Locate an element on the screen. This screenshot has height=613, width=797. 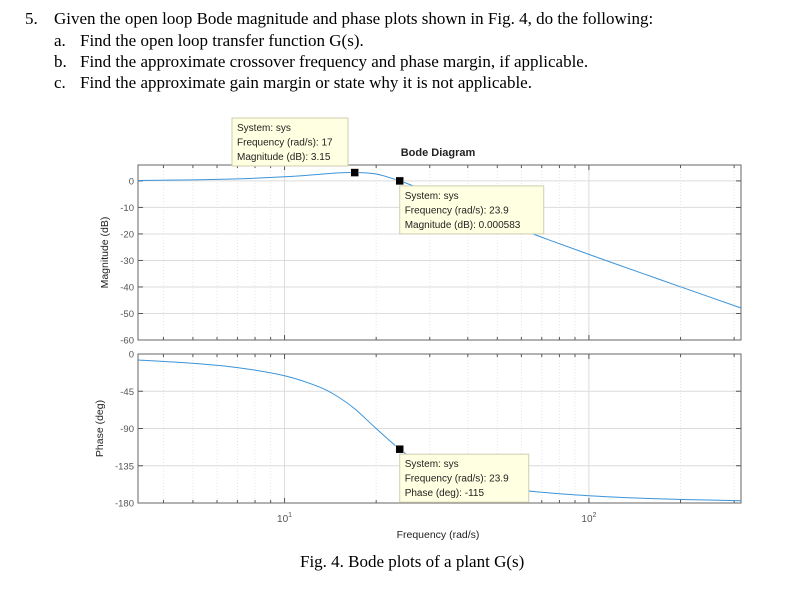
datatip-line: Phase (deg): -115 is located at coordinates (445, 493).